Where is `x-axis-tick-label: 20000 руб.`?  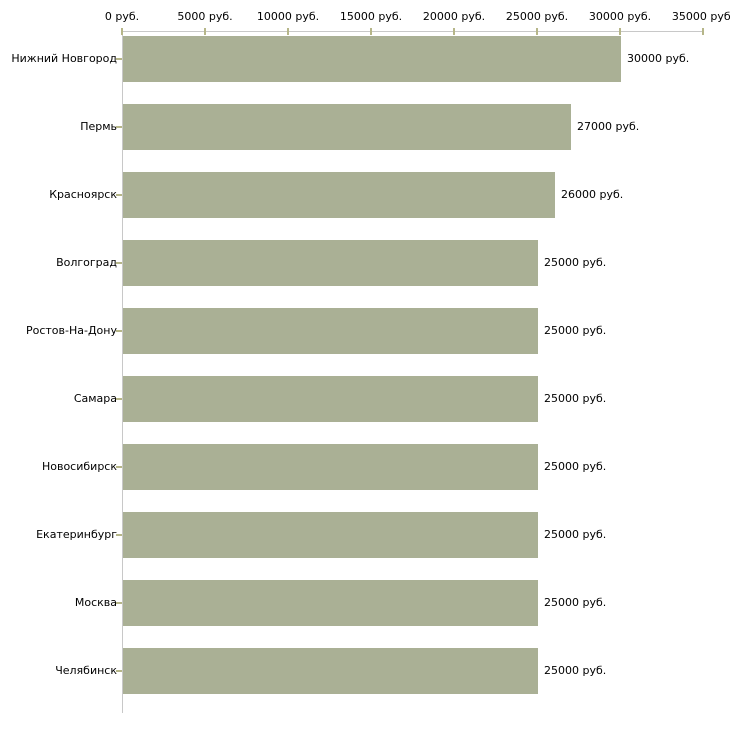 x-axis-tick-label: 20000 руб. is located at coordinates (454, 16).